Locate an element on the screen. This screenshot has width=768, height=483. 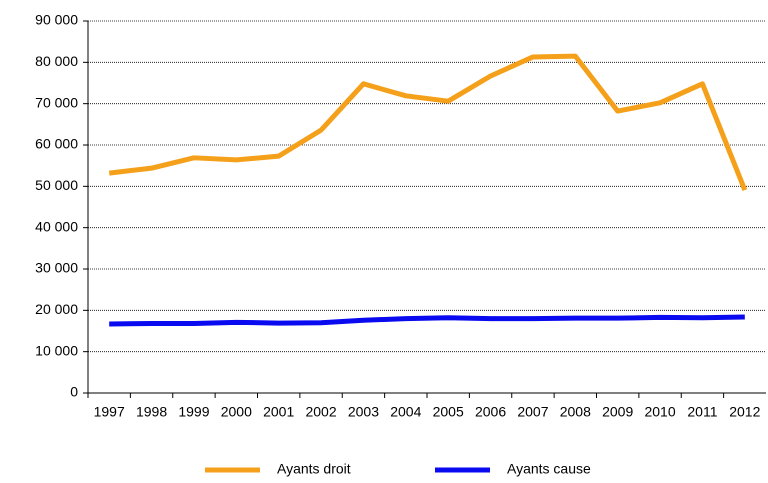
x-tick-label: 2008 is located at coordinates (575, 412).